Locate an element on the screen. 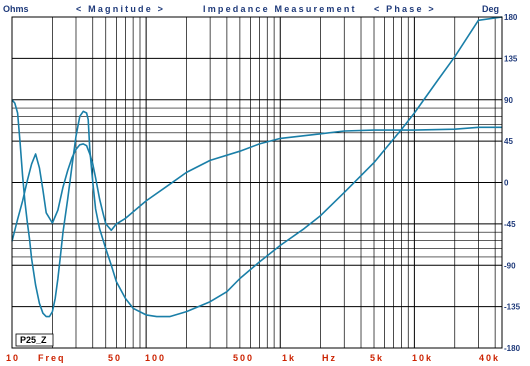 The width and height of the screenshot is (530, 366). tag-box is located at coordinates (34, 340).